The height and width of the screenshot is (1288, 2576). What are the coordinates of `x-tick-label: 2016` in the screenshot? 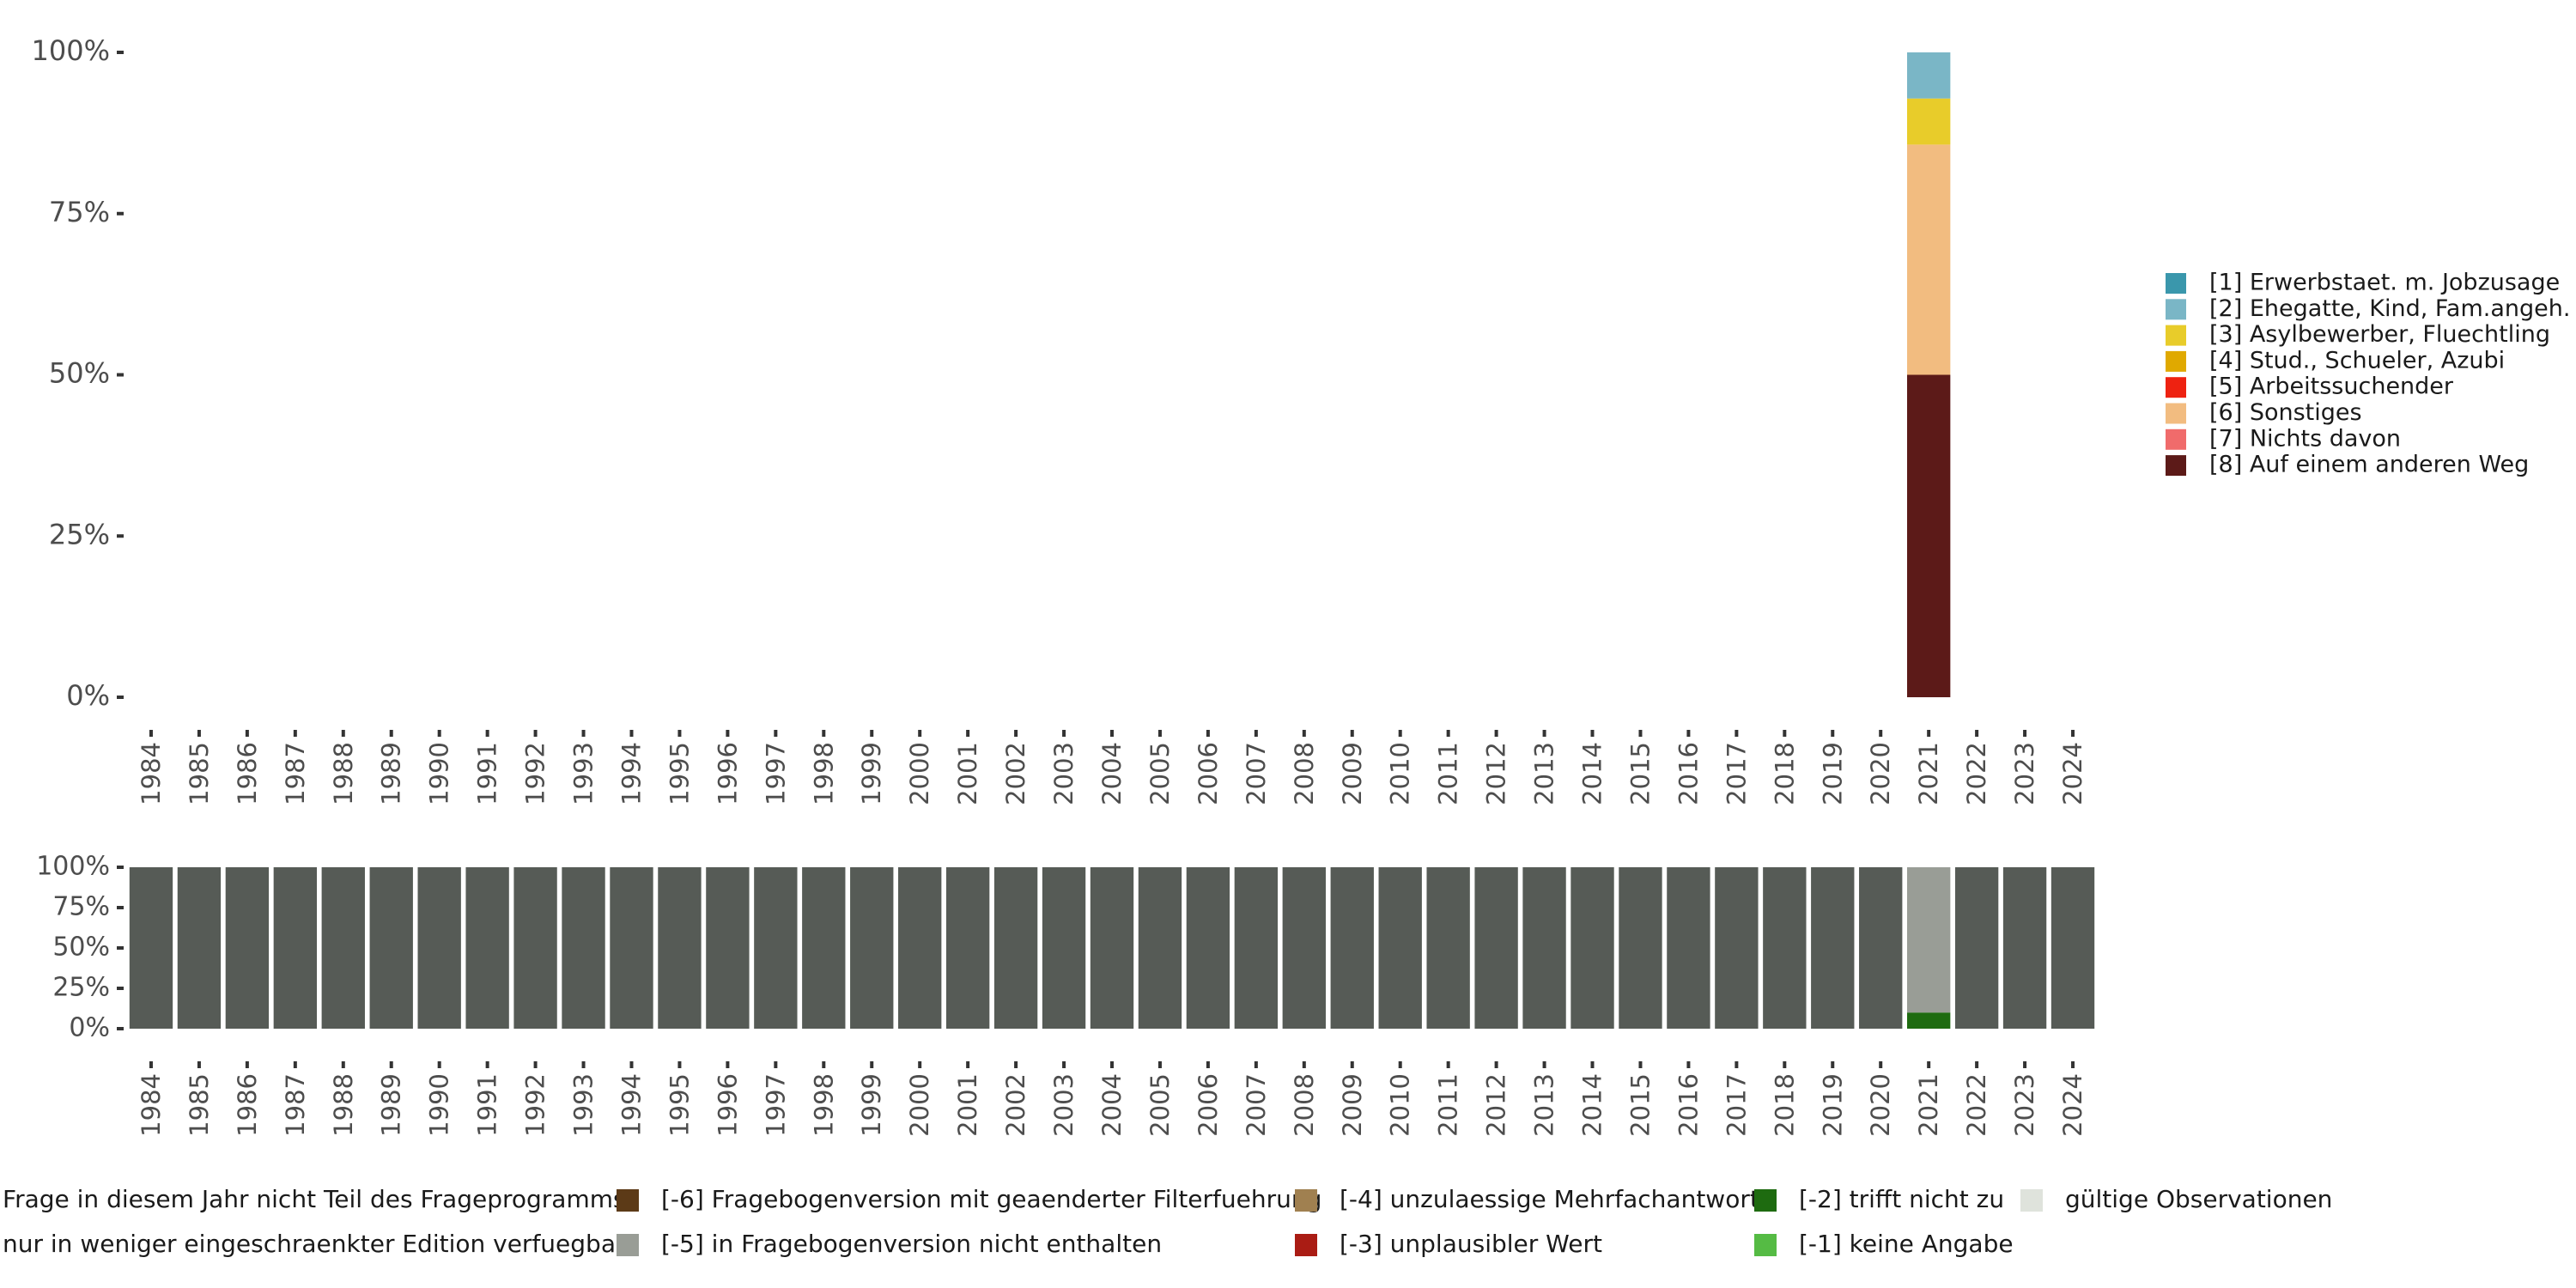 It's located at (1689, 773).